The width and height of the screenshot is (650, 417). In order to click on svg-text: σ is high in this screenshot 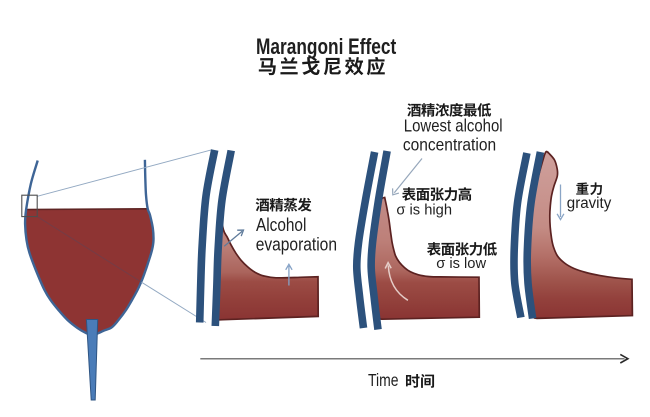, I will do `click(424, 210)`.